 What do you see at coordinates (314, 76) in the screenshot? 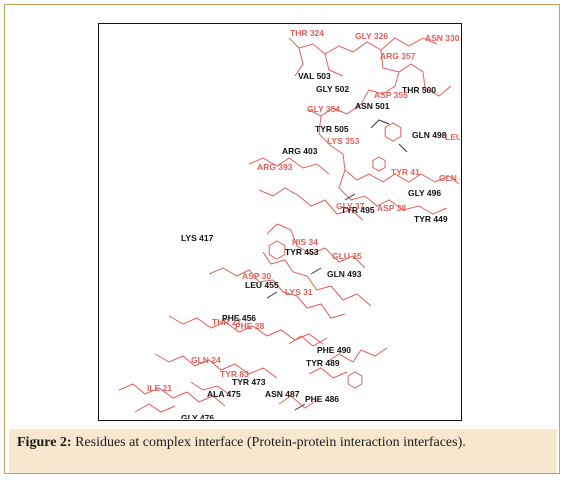
I see `black-residue-label: VAL 503` at bounding box center [314, 76].